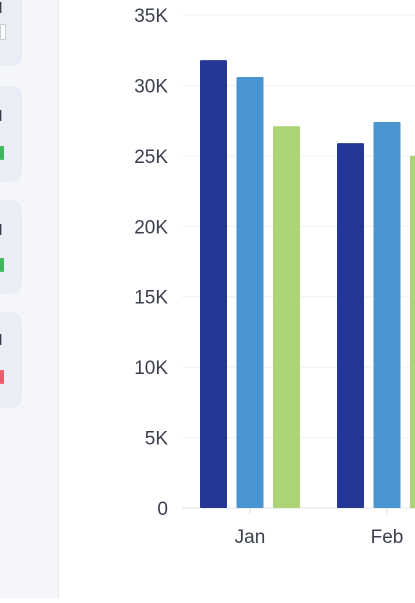 The image size is (415, 603). Describe the element at coordinates (151, 368) in the screenshot. I see `y-tick-label: 10K` at that location.